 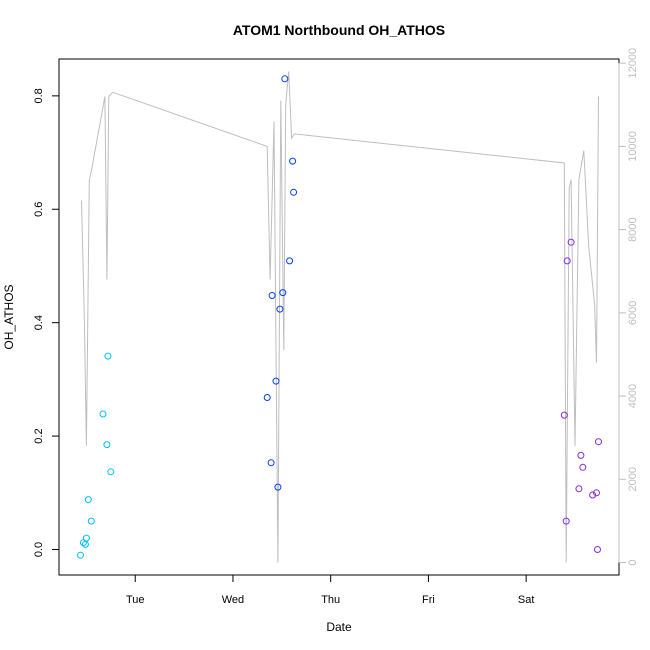 What do you see at coordinates (330, 600) in the screenshot?
I see `x-tick-label: Thu` at bounding box center [330, 600].